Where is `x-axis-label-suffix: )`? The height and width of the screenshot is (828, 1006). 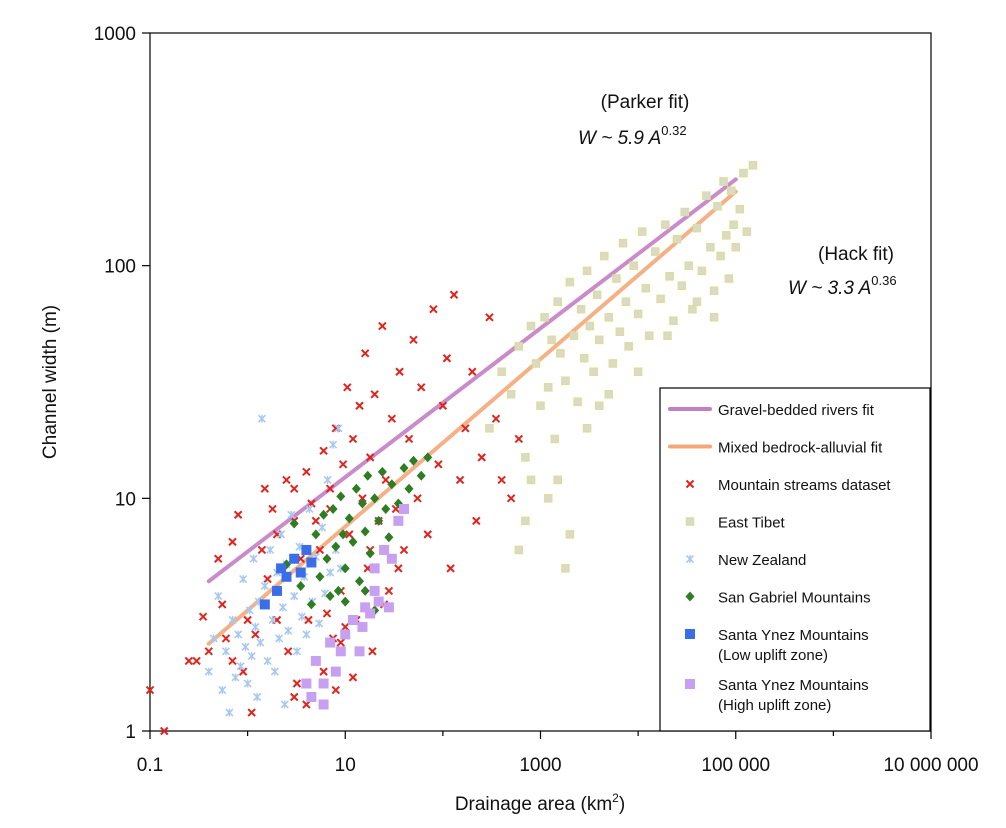 x-axis-label-suffix: ) is located at coordinates (622, 804).